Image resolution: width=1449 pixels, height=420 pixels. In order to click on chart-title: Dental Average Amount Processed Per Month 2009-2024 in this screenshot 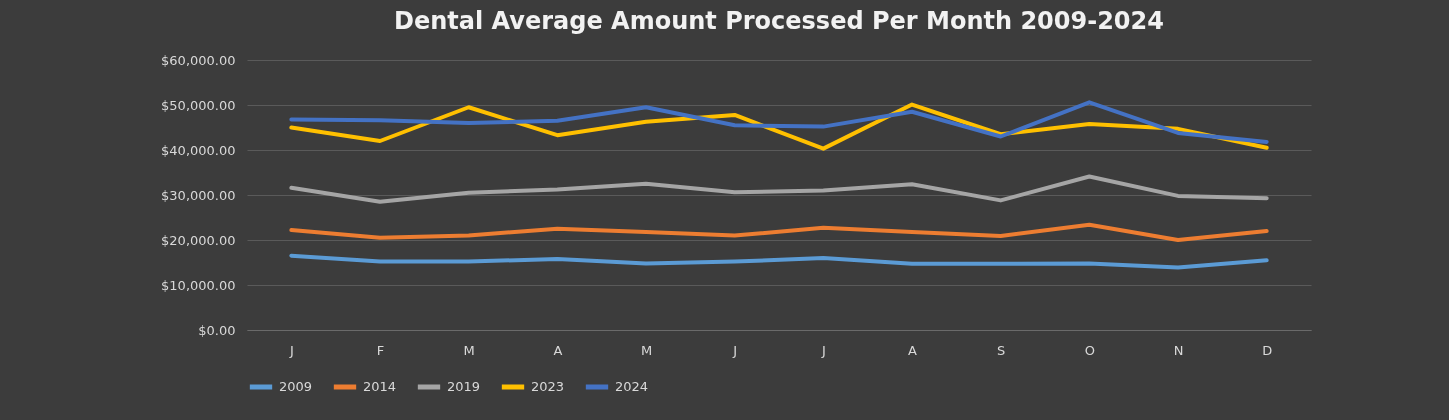, I will do `click(779, 21)`.